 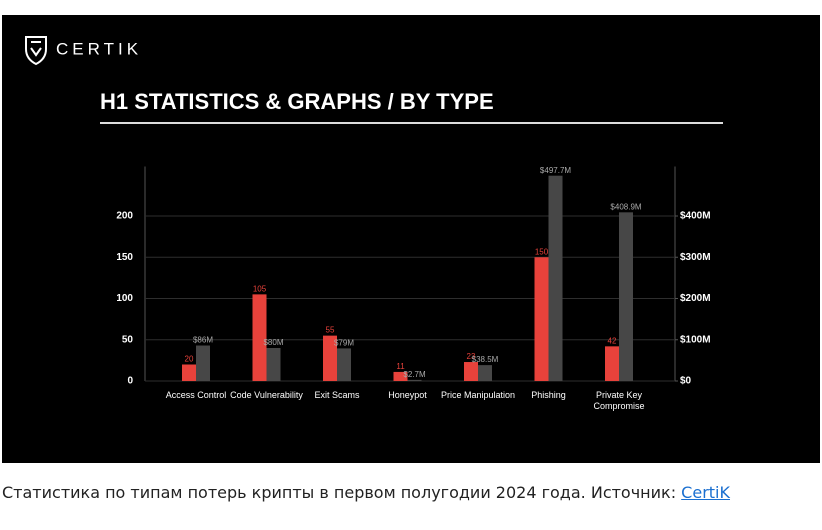 I want to click on logo-icon, so click(x=36, y=51).